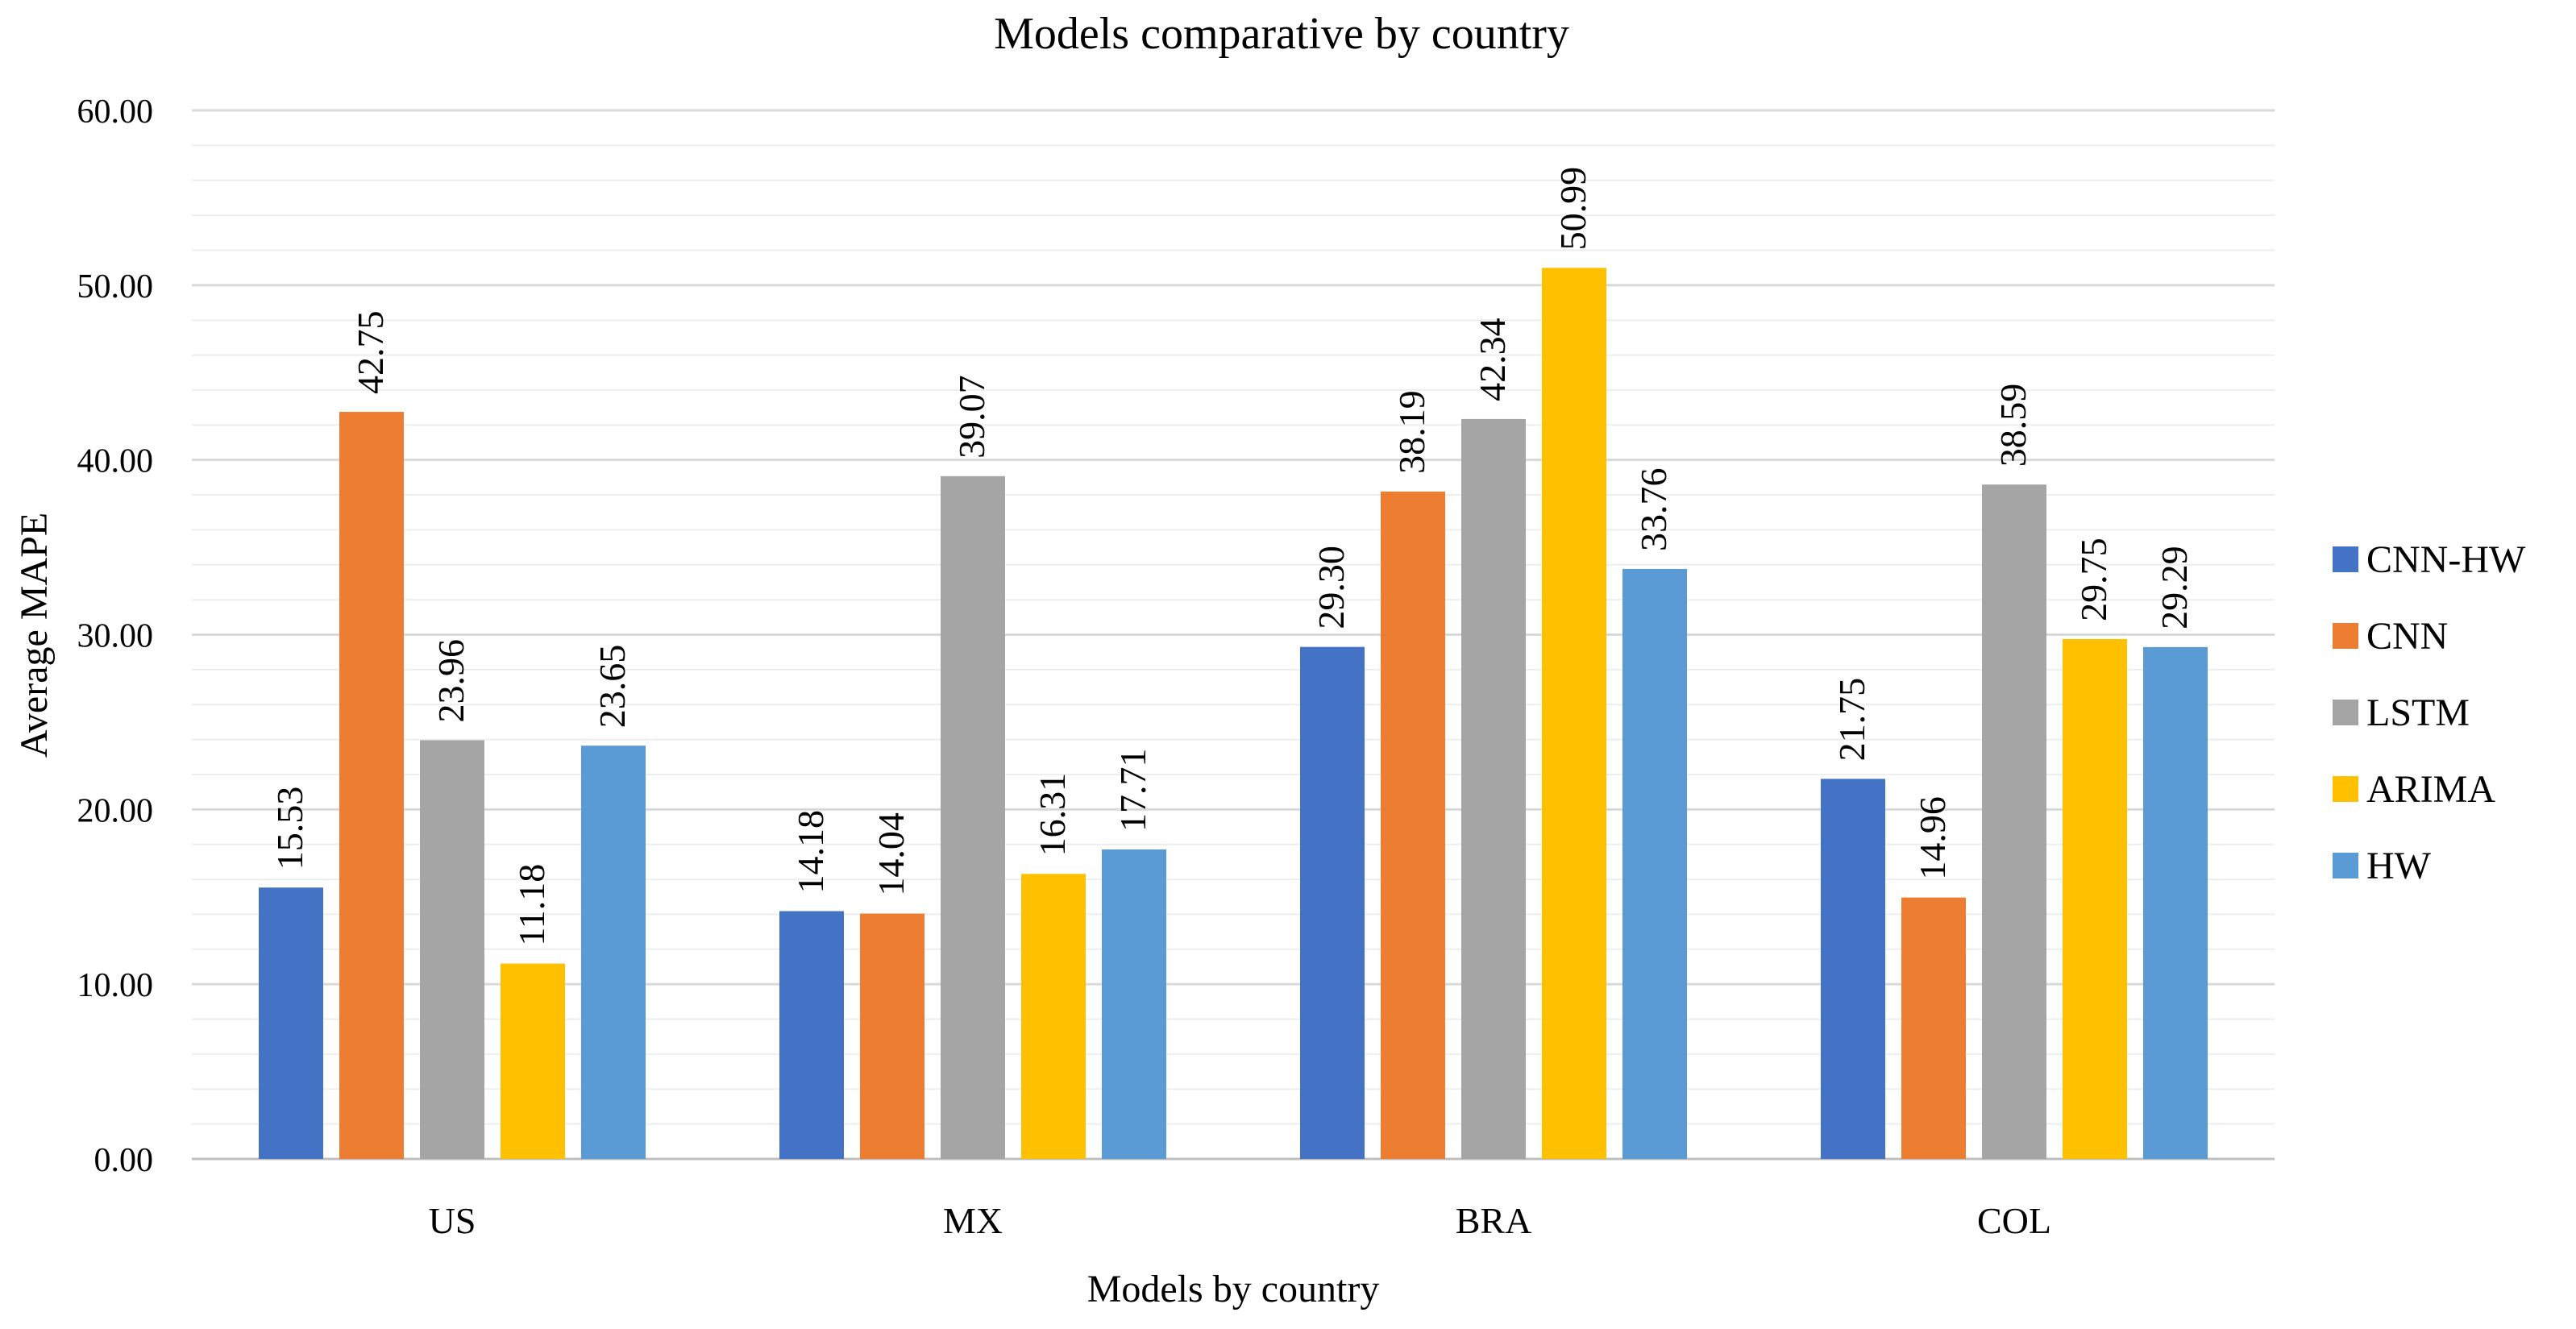  What do you see at coordinates (2430, 789) in the screenshot?
I see `legend-label: ARIMA` at bounding box center [2430, 789].